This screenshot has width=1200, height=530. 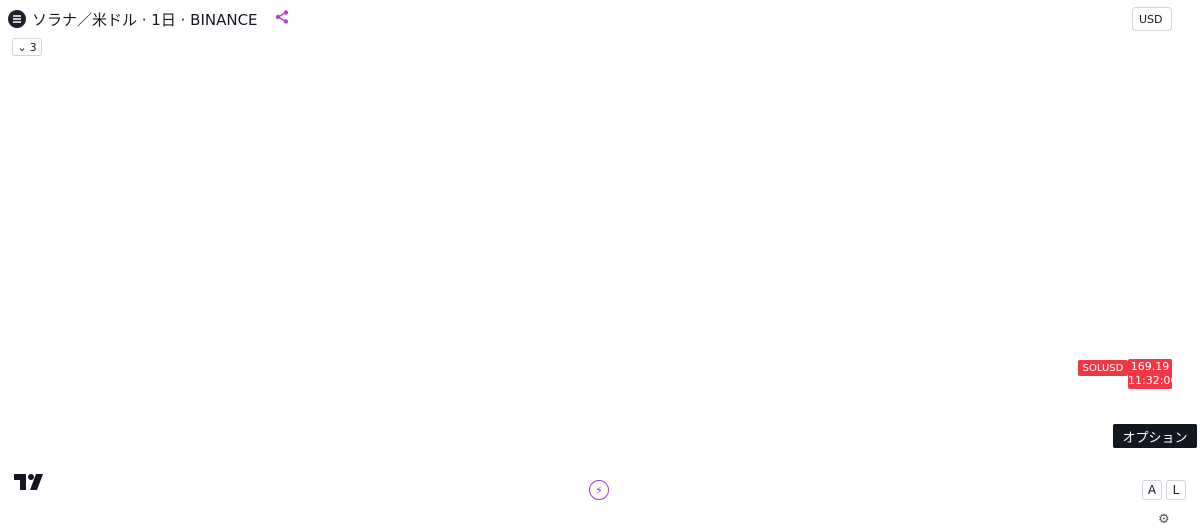 What do you see at coordinates (452, 519) in the screenshot?
I see `x-tick-label: 2025` at bounding box center [452, 519].